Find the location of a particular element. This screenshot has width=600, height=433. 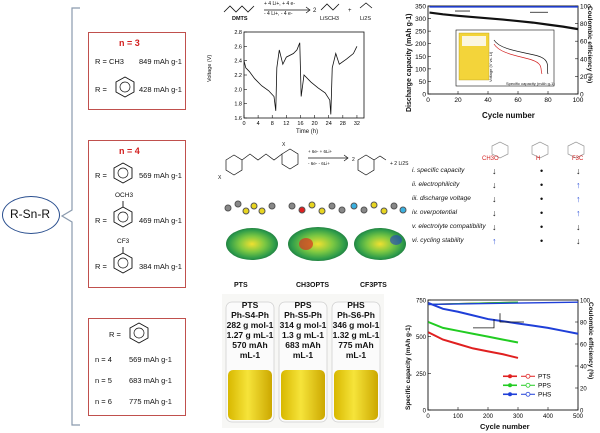

comparison-row-label: vi. cycling stability is located at coordinates (438, 240).